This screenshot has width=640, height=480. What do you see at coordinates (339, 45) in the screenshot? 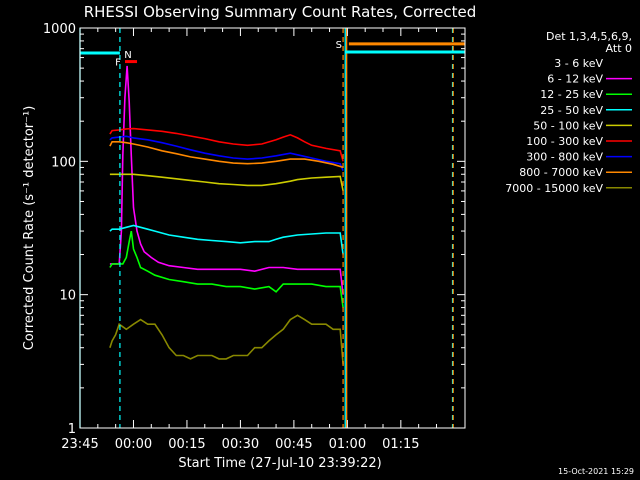
I see `flag-label-2: S` at bounding box center [339, 45].